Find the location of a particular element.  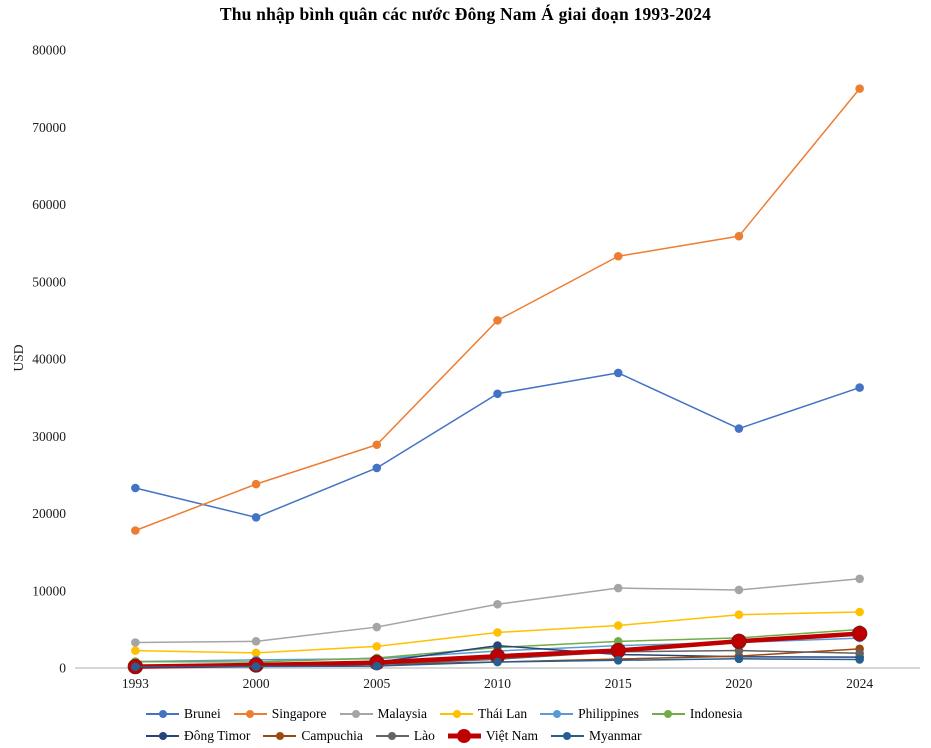

legend-item-Singapore: Singapore is located at coordinates (280, 714).